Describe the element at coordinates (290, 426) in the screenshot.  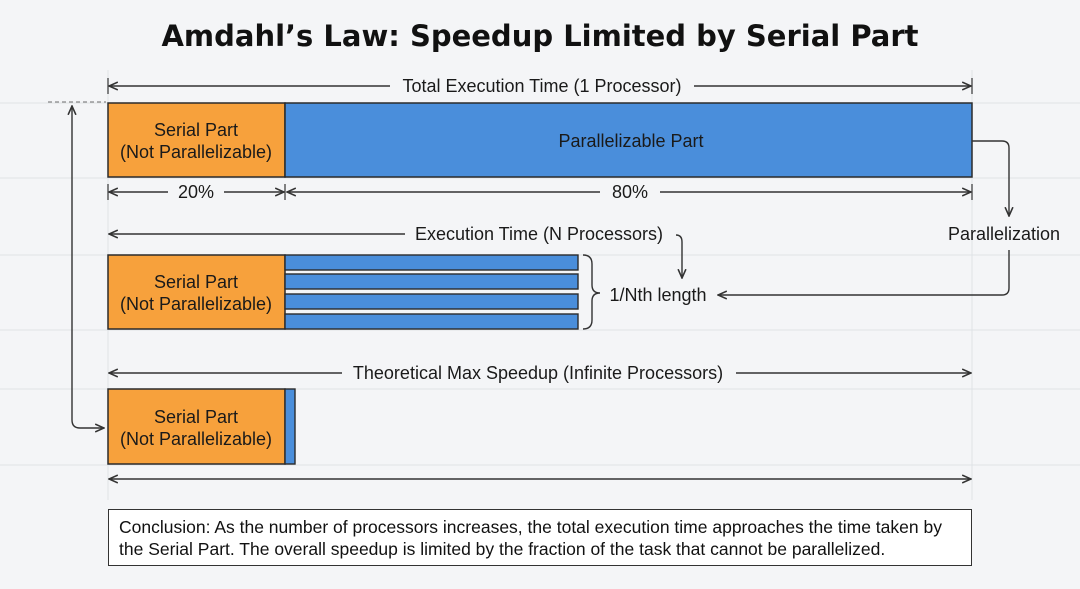
I see `parallel-sliver` at that location.